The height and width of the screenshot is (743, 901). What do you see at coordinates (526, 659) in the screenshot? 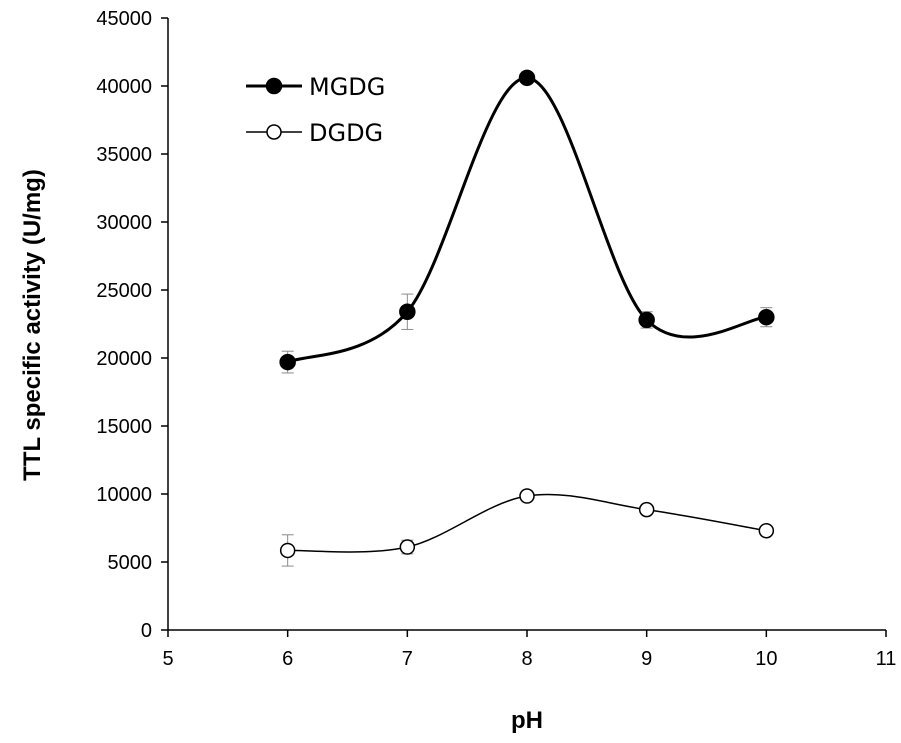
I see `x-tick-label: 8` at bounding box center [526, 659].